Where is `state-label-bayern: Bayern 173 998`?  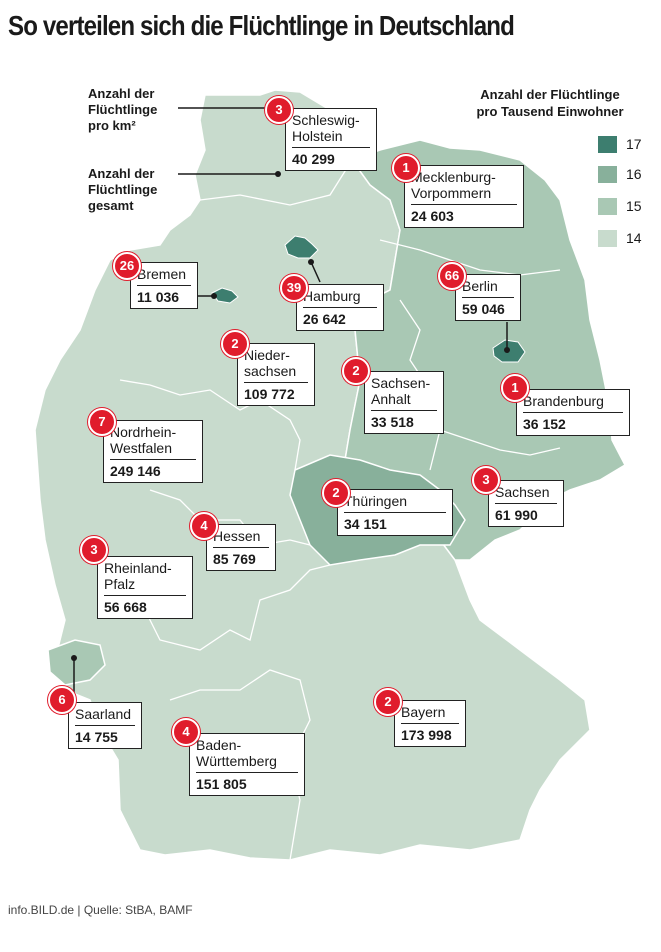 state-label-bayern: Bayern 173 998 is located at coordinates (430, 723).